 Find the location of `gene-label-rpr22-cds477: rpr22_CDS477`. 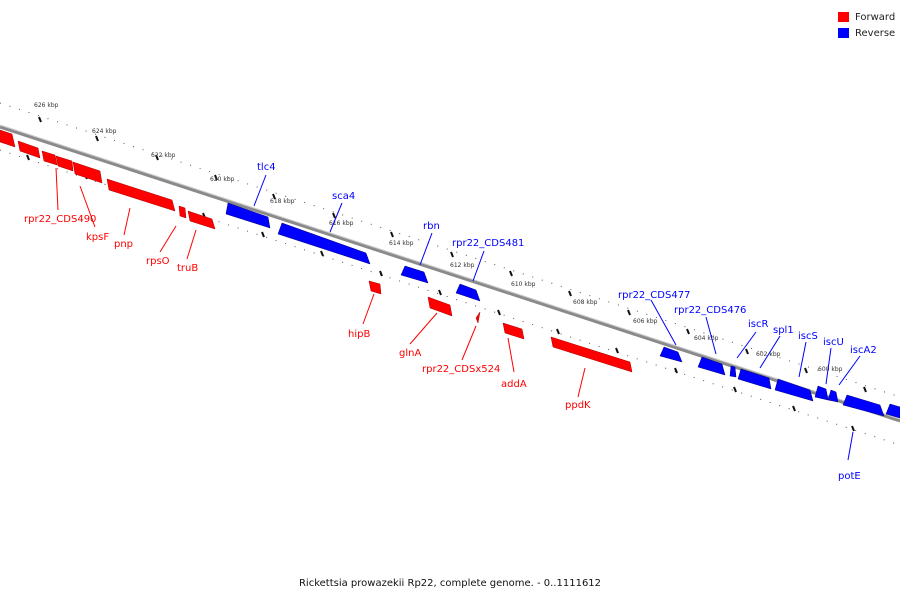

gene-label-rpr22-cds477: rpr22_CDS477 is located at coordinates (654, 295).